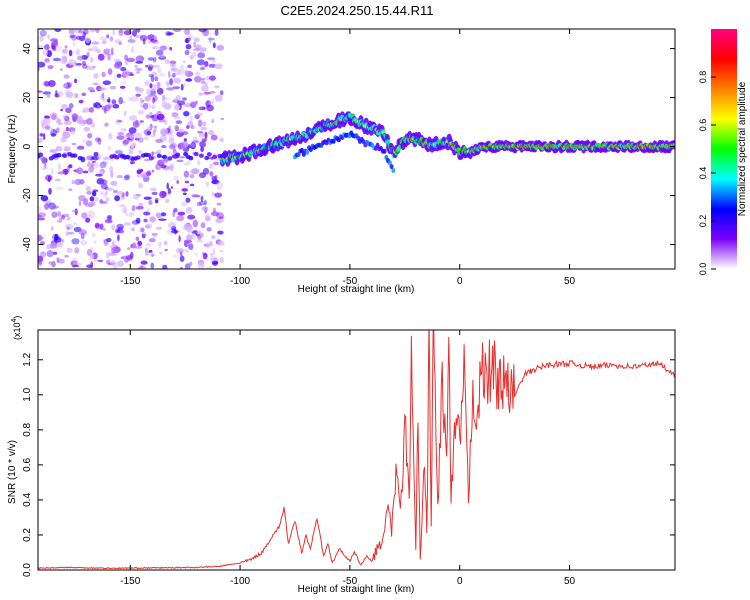 The width and height of the screenshot is (750, 600). I want to click on y-tick-label: -40, so click(27, 244).